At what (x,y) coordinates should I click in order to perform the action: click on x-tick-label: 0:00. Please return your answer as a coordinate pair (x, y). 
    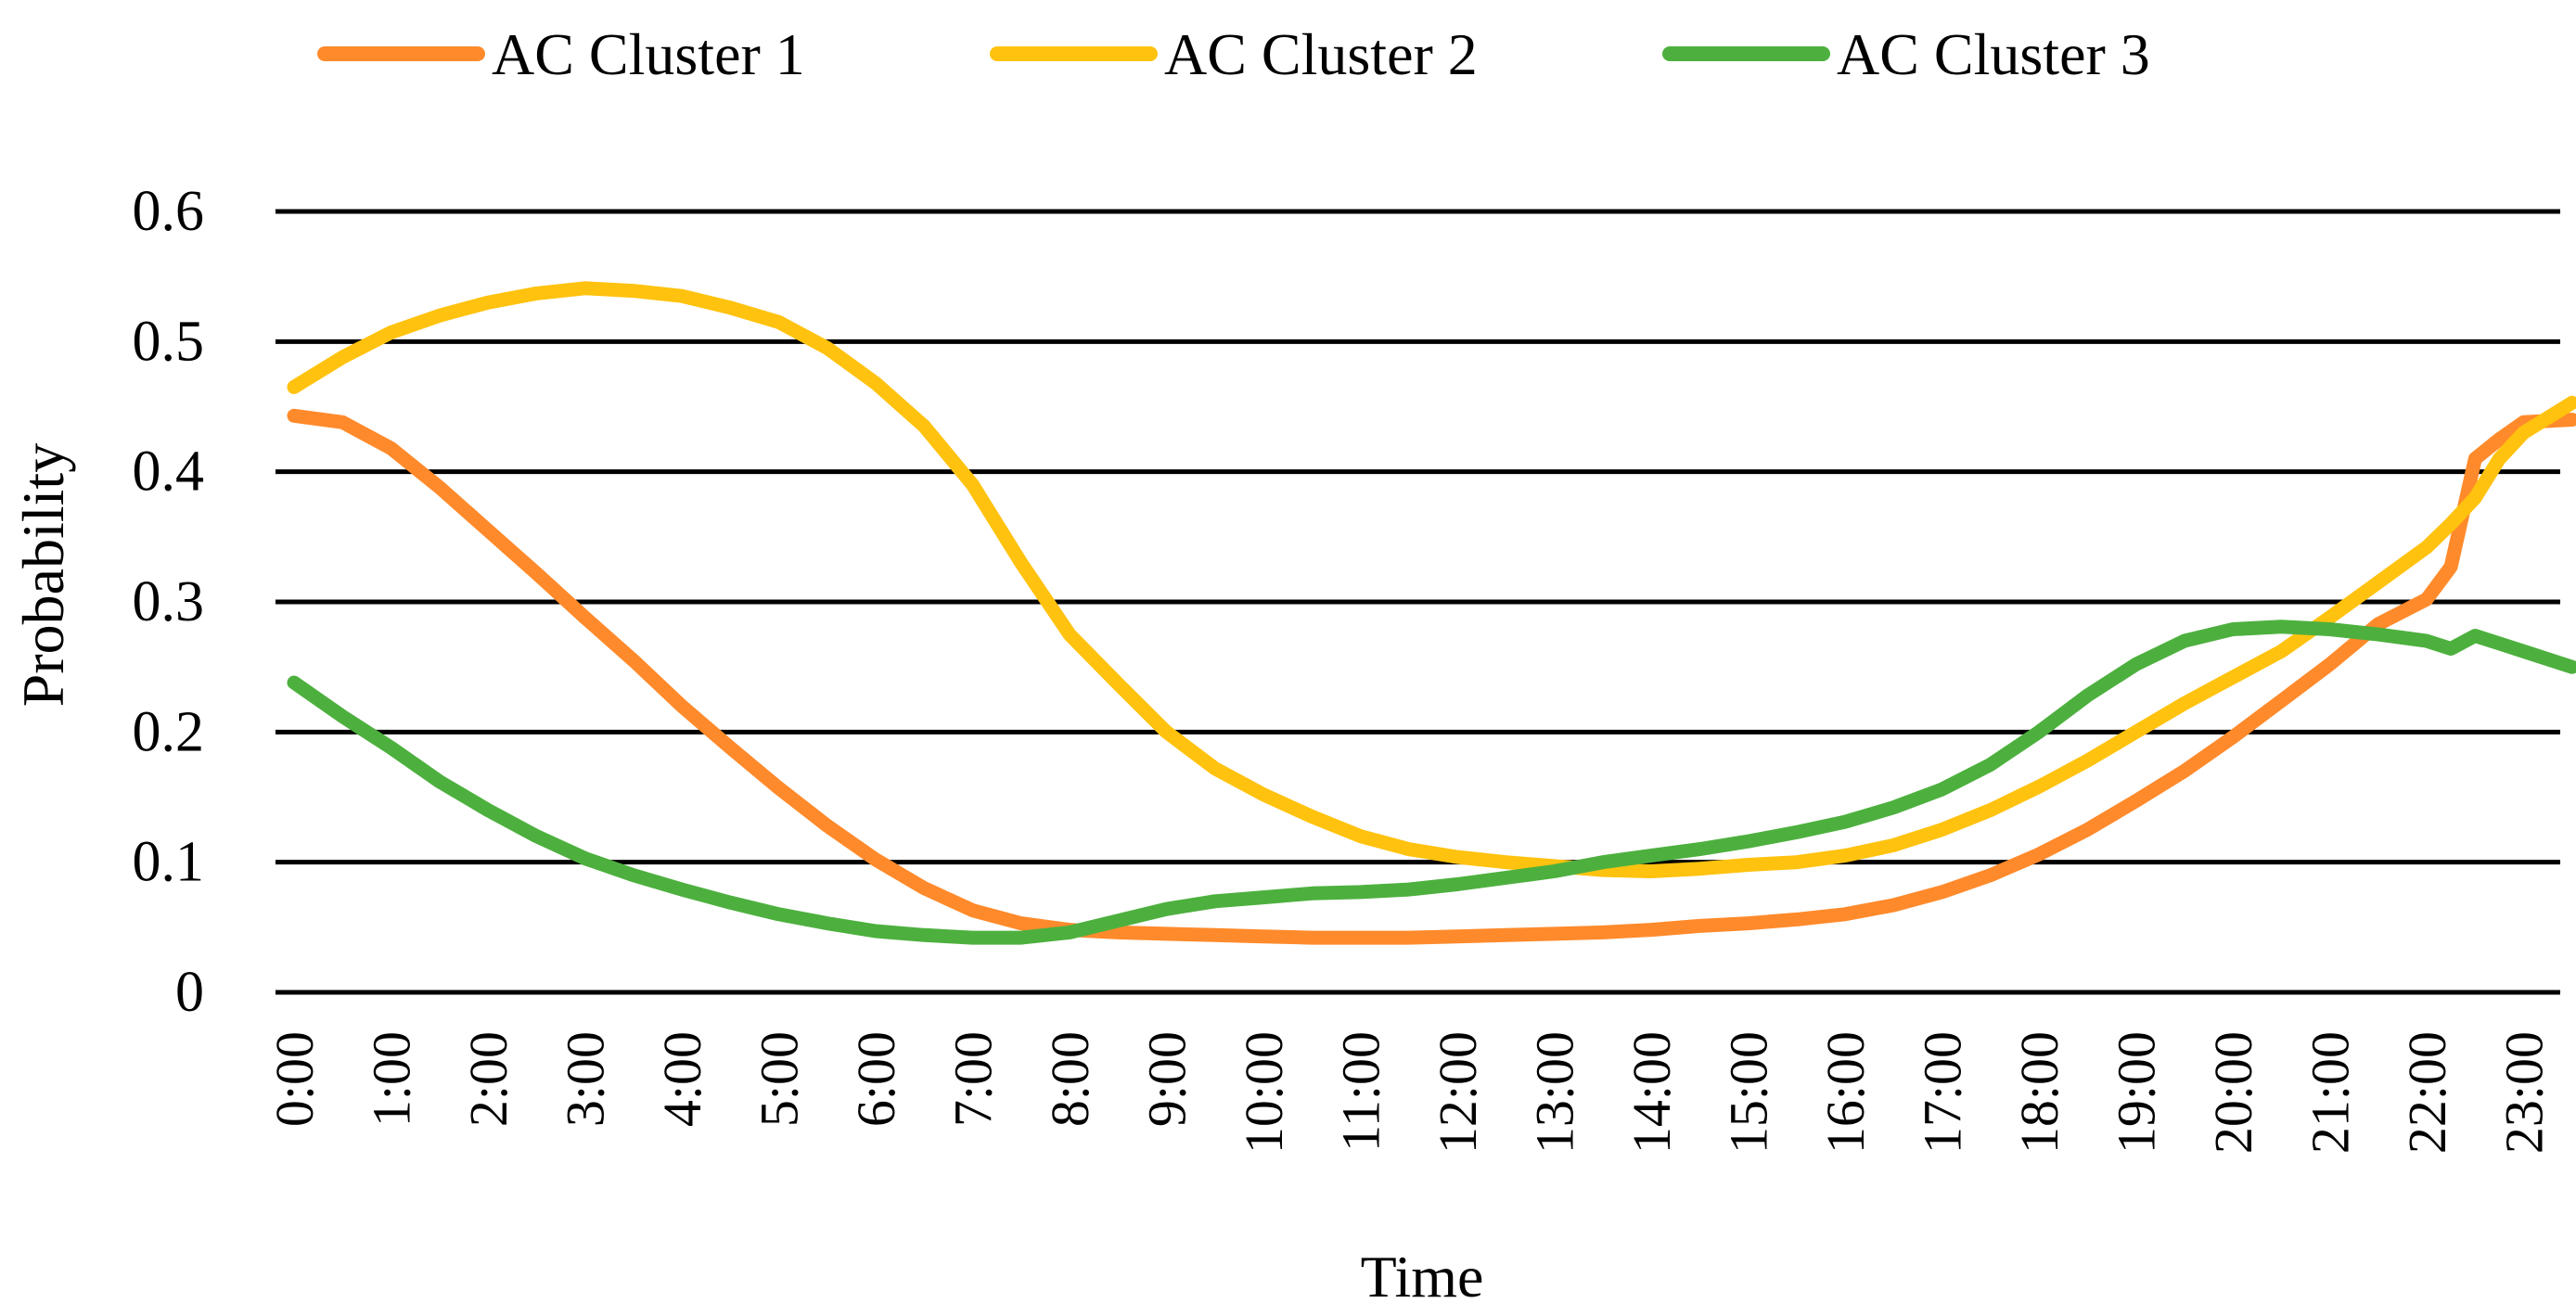
    Looking at the image, I should click on (294, 1079).